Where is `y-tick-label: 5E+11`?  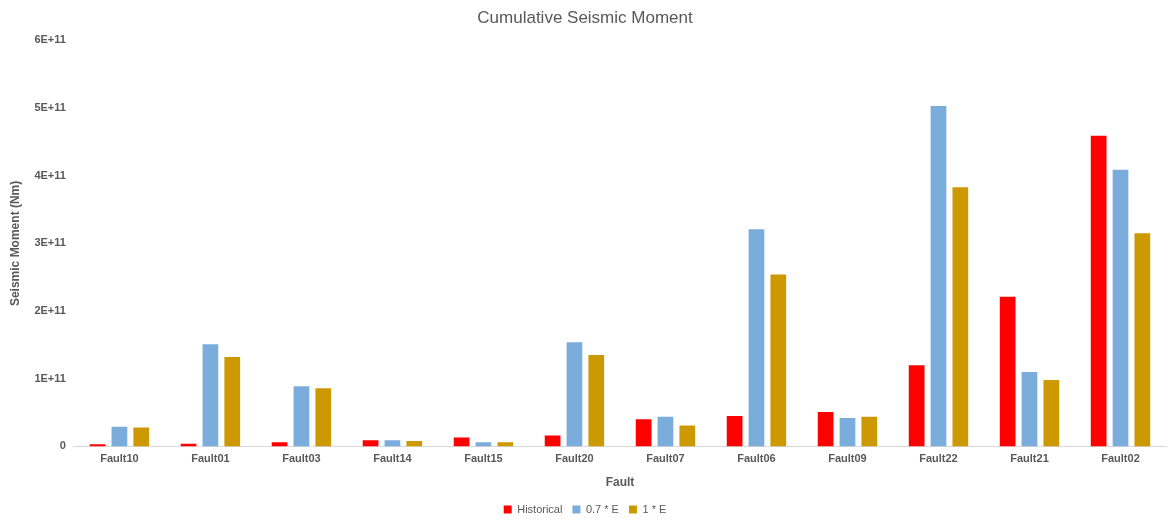
y-tick-label: 5E+11 is located at coordinates (50, 107).